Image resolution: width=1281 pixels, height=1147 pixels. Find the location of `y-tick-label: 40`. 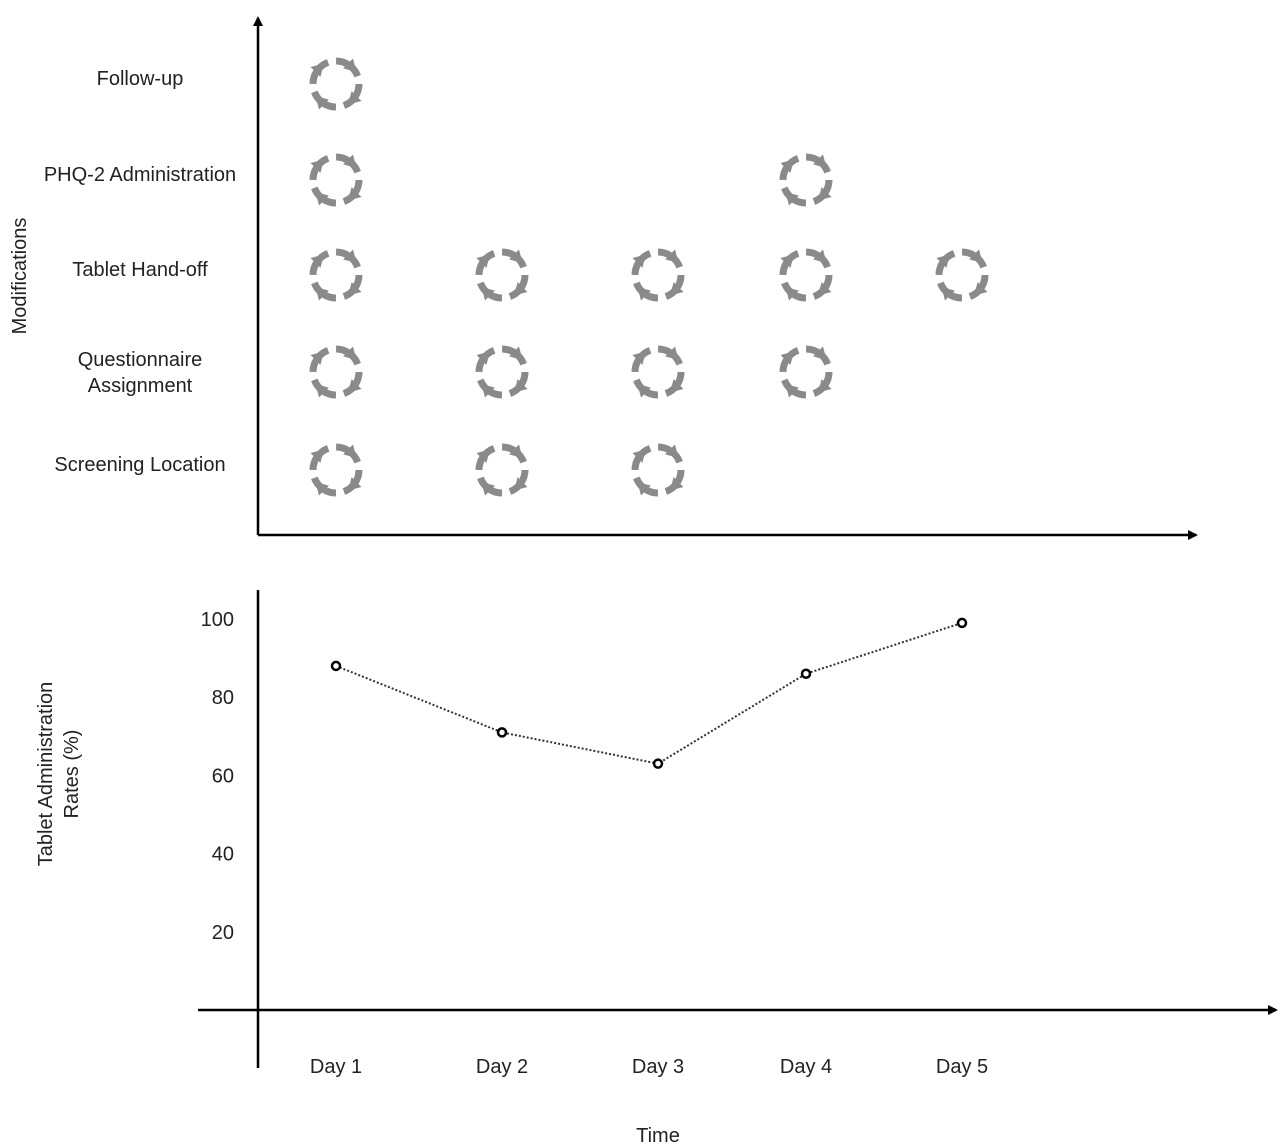

y-tick-label: 40 is located at coordinates (223, 855).